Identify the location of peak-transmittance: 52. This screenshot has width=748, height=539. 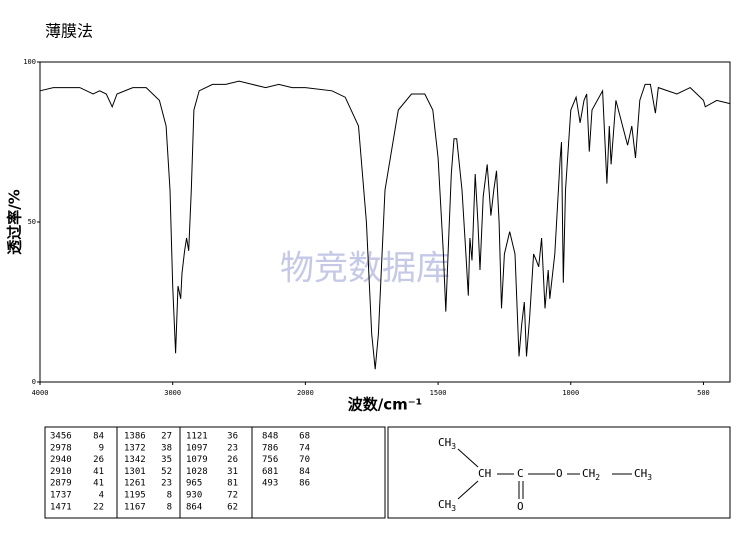
(166, 472).